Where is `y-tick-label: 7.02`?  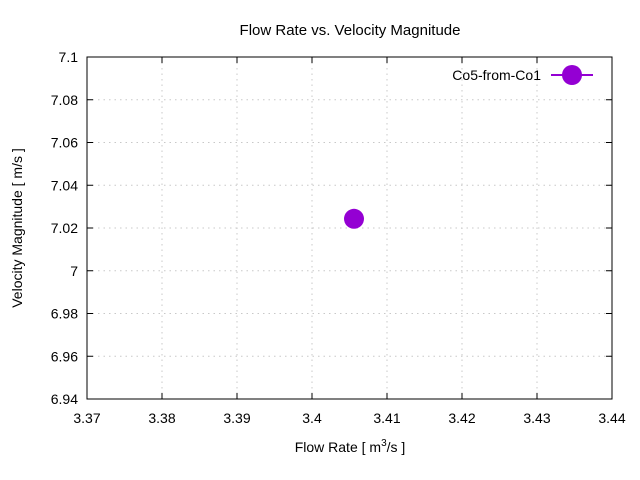
y-tick-label: 7.02 is located at coordinates (64, 228).